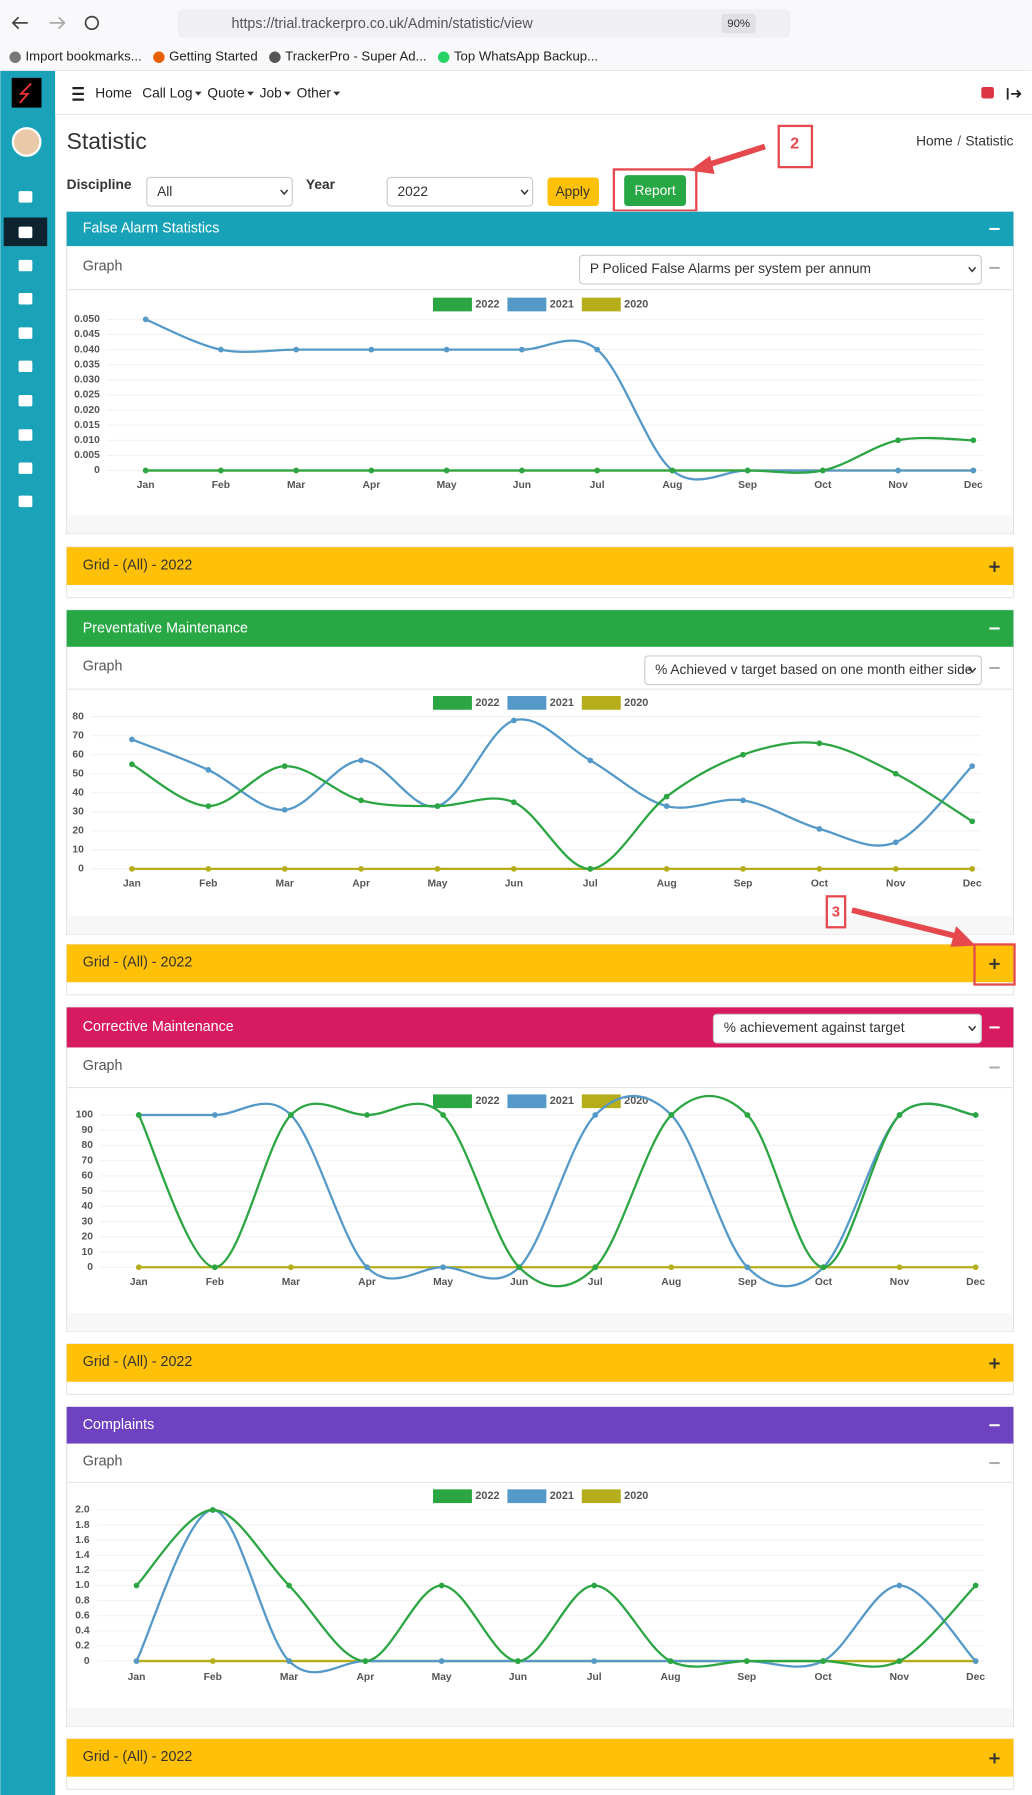  I want to click on discipline-select, so click(219, 191).